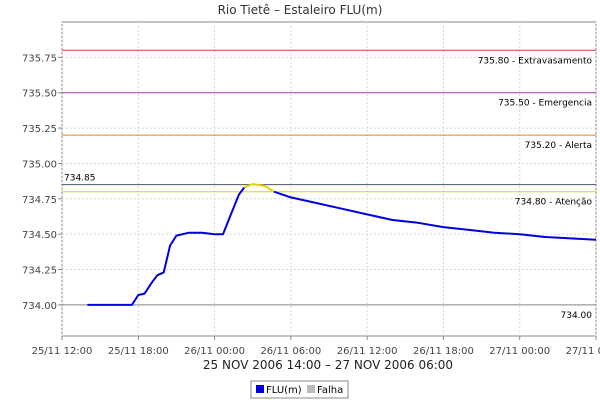 The image size is (600, 404). Describe the element at coordinates (39, 129) in the screenshot. I see `y-tick-label: 735.25` at that location.